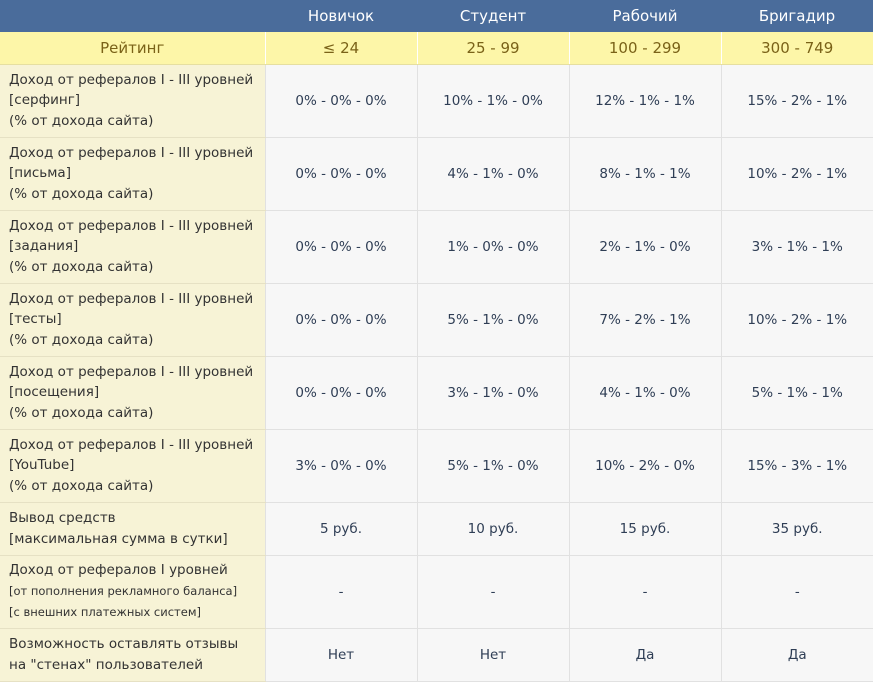  What do you see at coordinates (796, 101) in the screenshot?
I see `table-cell: 15% - 2% - 1%` at bounding box center [796, 101].